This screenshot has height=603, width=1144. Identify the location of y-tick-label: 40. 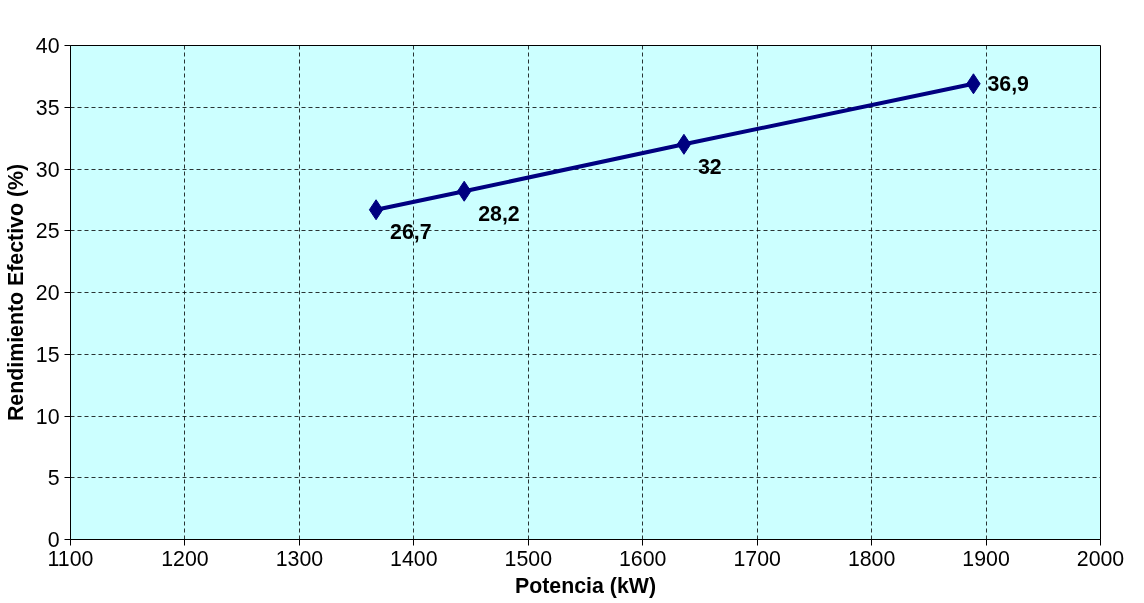
(47, 46).